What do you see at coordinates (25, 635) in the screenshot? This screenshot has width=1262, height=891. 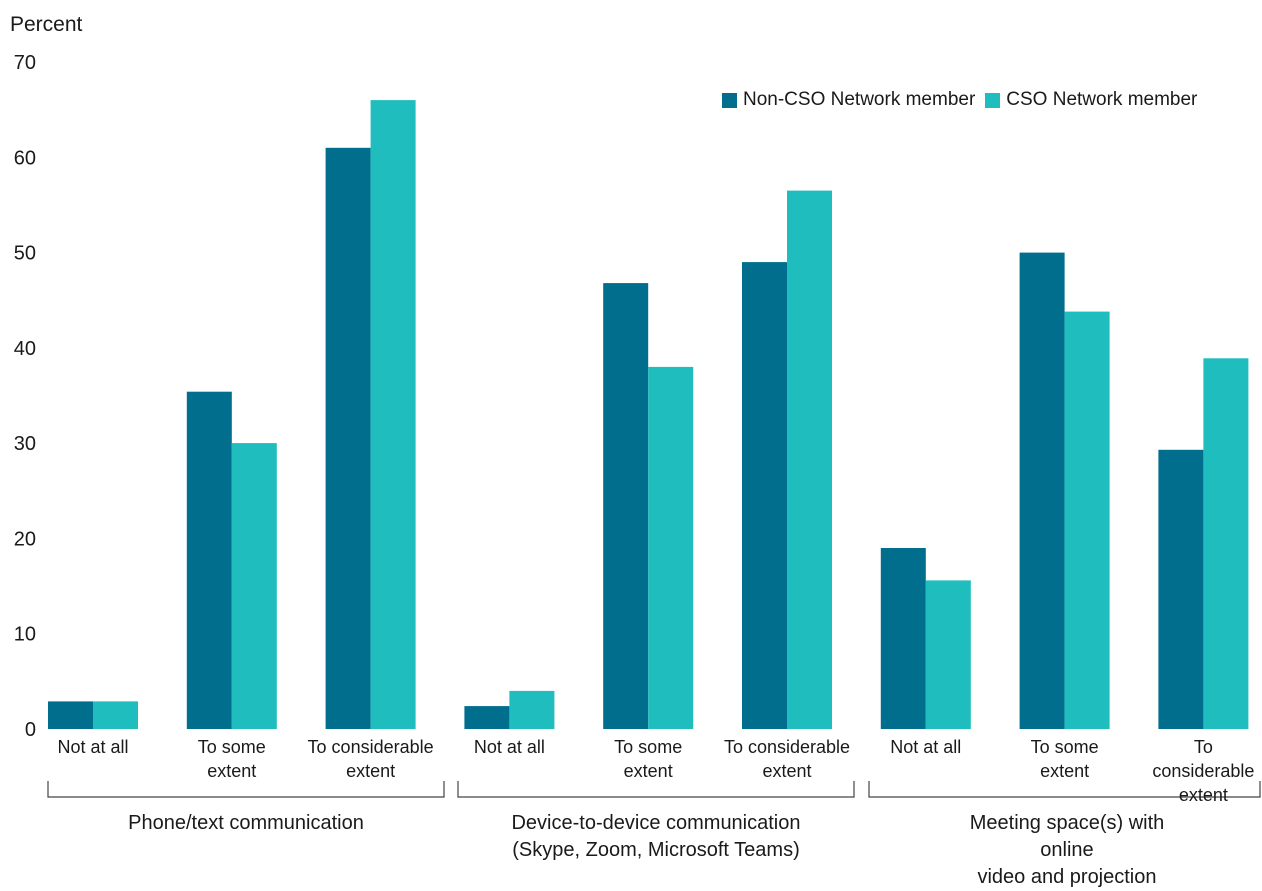 I see `y-tick-label: 10` at bounding box center [25, 635].